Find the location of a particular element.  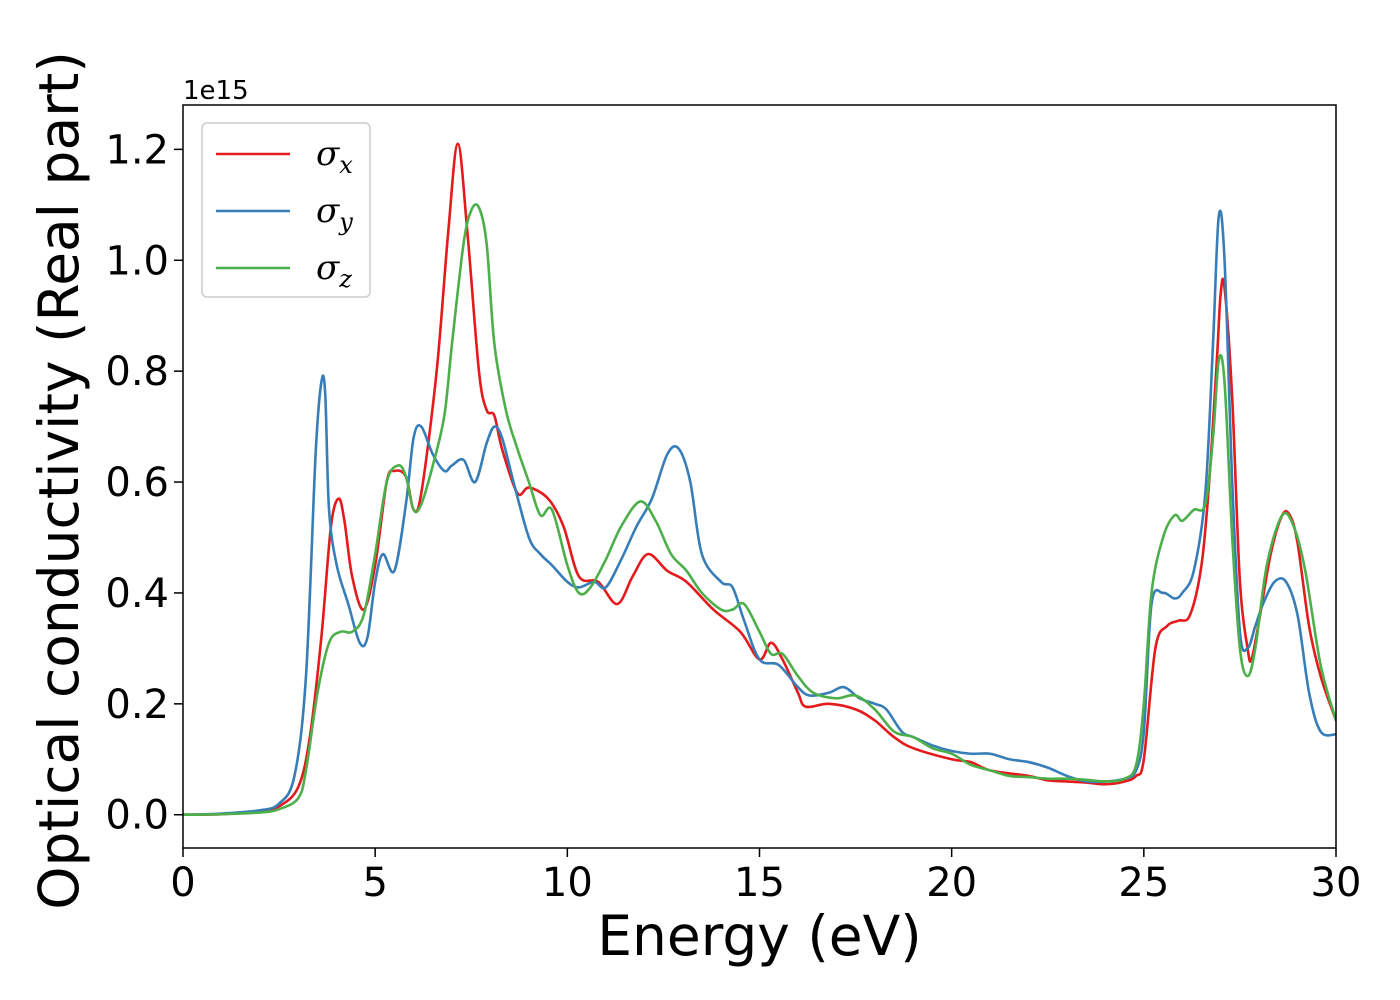

legend-label-sigma-y: σy is located at coordinates (334, 213).